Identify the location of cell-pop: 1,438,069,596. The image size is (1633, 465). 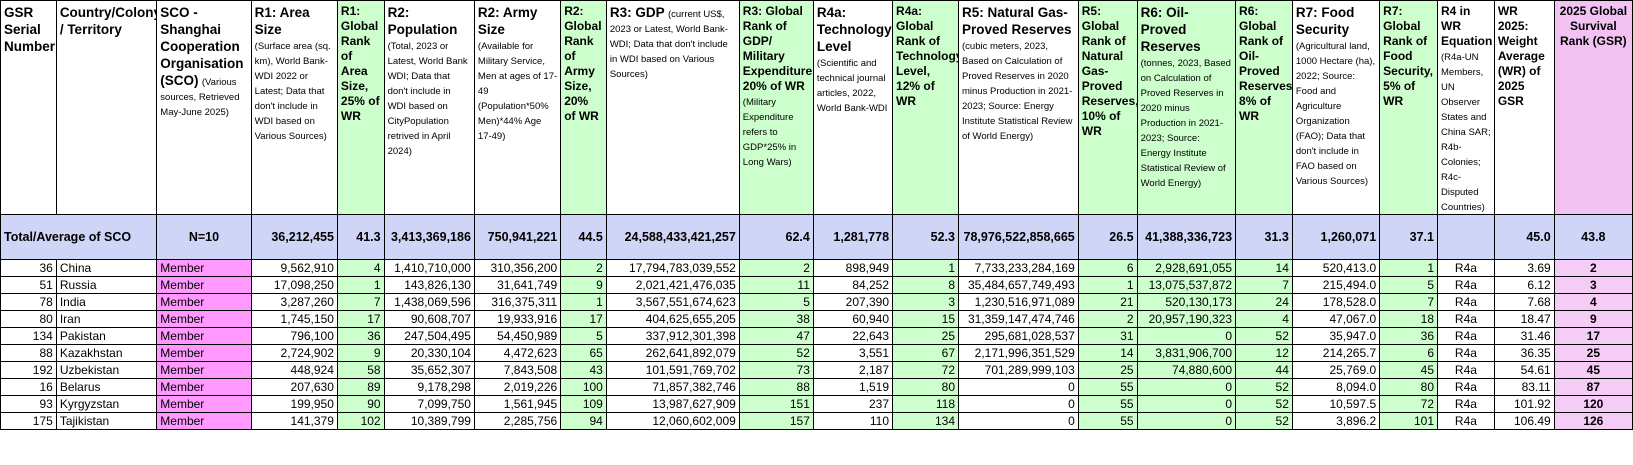
(429, 302).